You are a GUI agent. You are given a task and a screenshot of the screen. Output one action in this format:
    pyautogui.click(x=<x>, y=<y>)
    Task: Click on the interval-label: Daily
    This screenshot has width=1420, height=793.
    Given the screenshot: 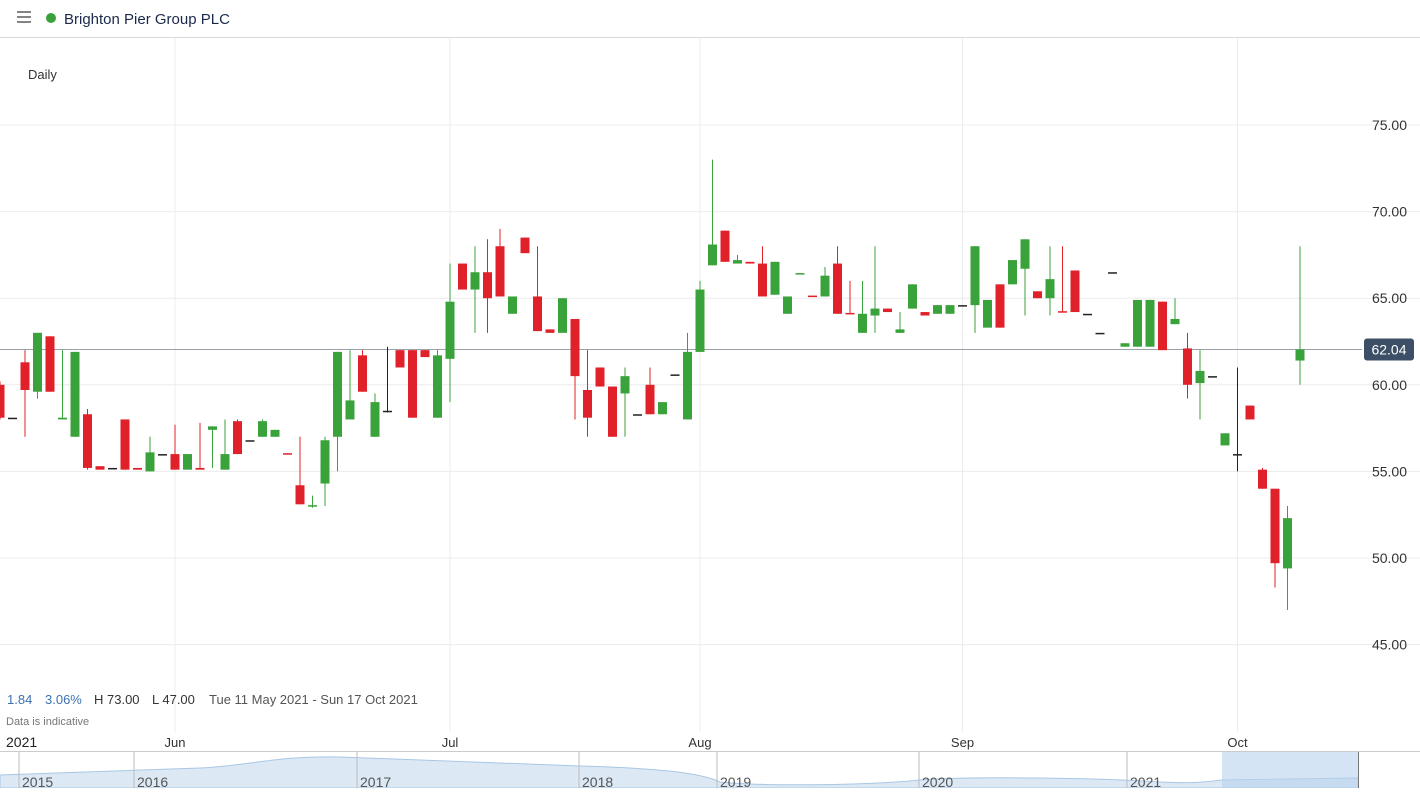 What is the action you would take?
    pyautogui.click(x=42, y=74)
    